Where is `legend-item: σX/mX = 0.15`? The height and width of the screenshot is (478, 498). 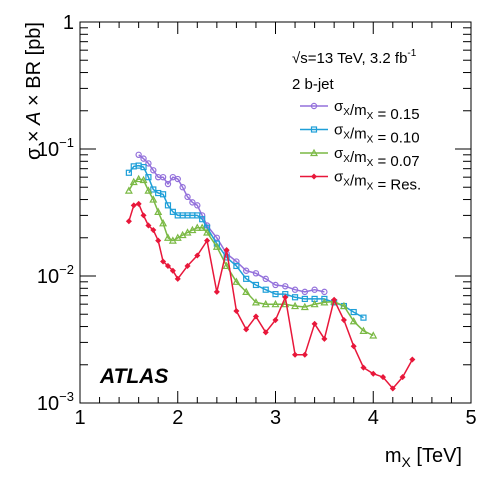
legend-item: σX/mX = 0.15 is located at coordinates (360, 110).